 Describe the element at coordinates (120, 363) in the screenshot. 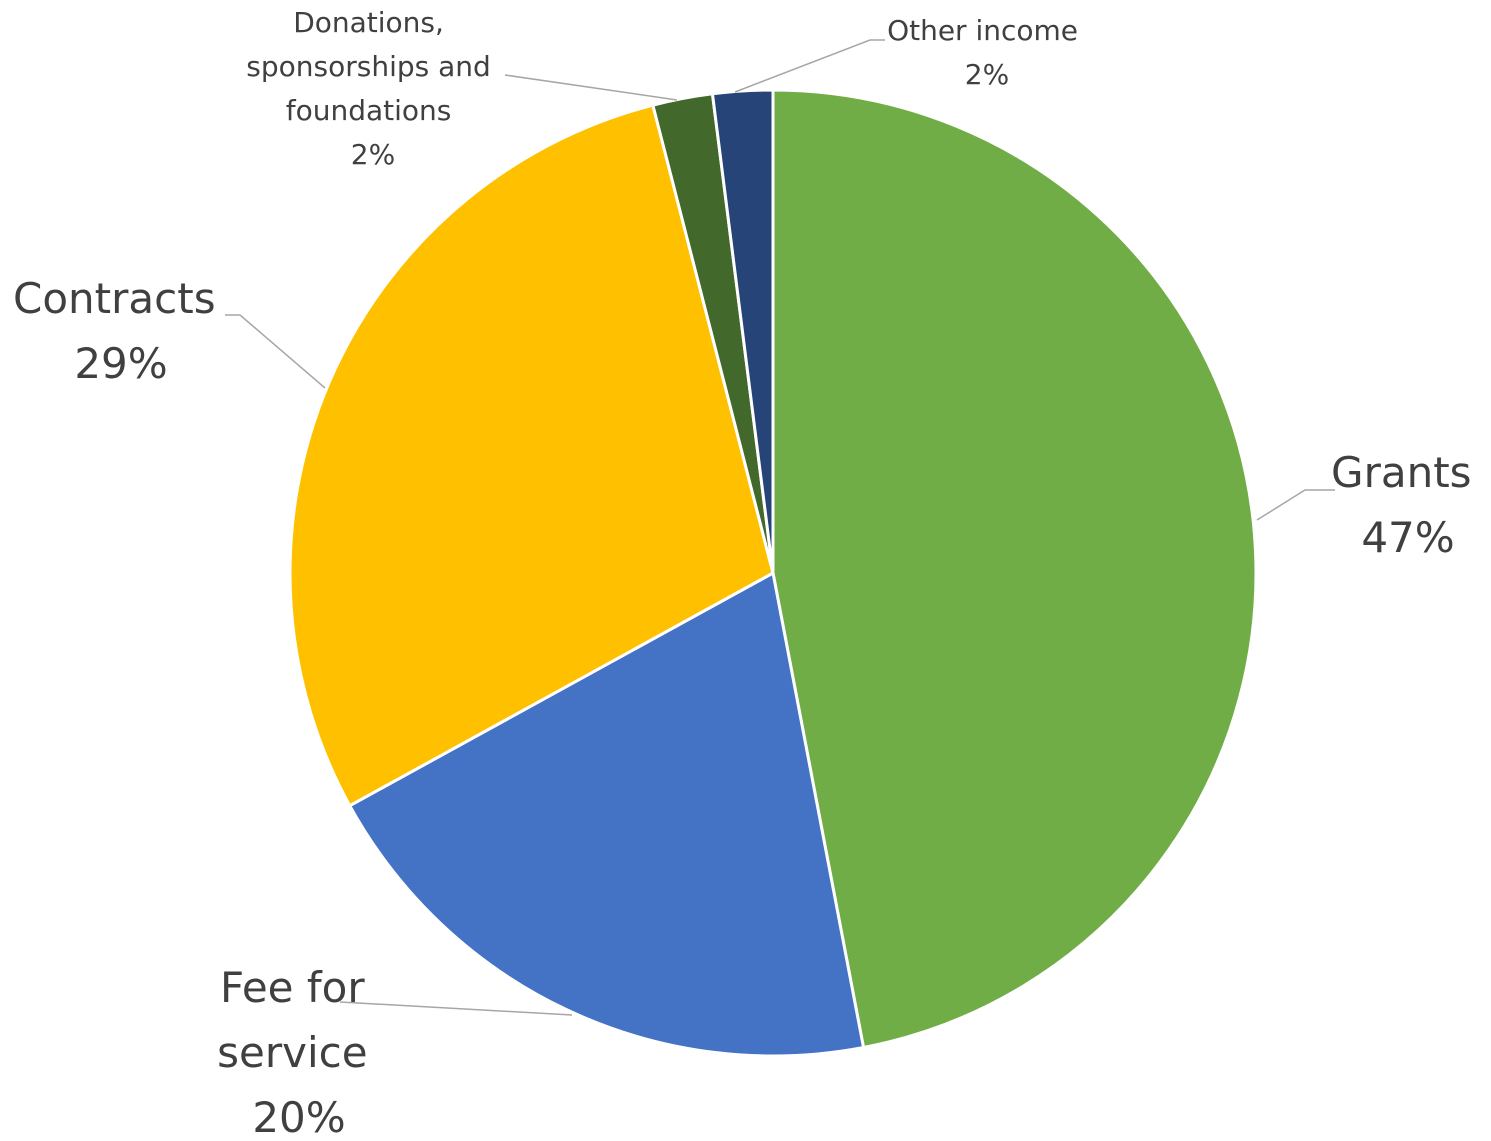

I see `data-label-contracts-value: 29%` at that location.